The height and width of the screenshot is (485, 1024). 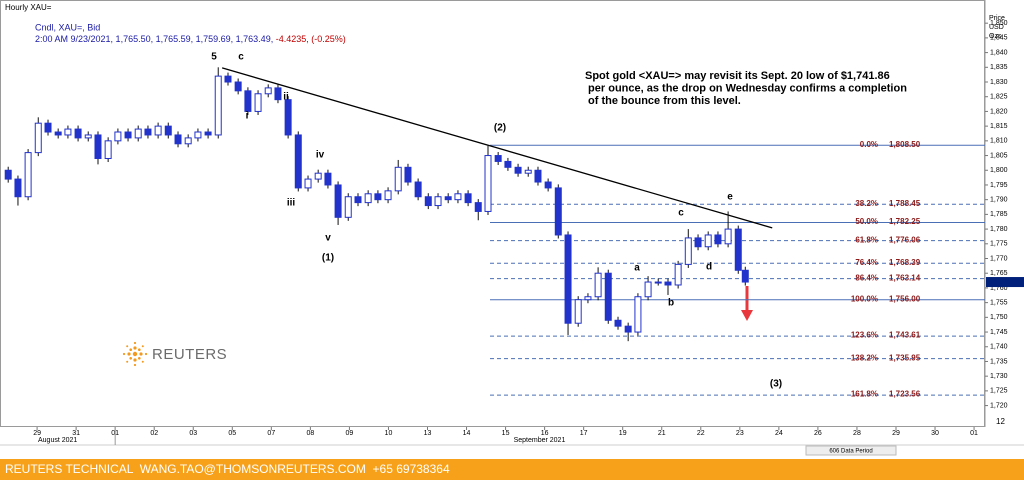 What do you see at coordinates (997, 18) in the screenshot?
I see `y-axis-title: Price` at bounding box center [997, 18].